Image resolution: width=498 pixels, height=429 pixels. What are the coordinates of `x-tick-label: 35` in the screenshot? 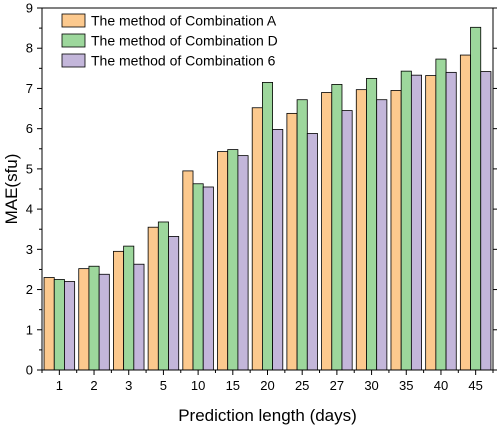 It's located at (406, 385).